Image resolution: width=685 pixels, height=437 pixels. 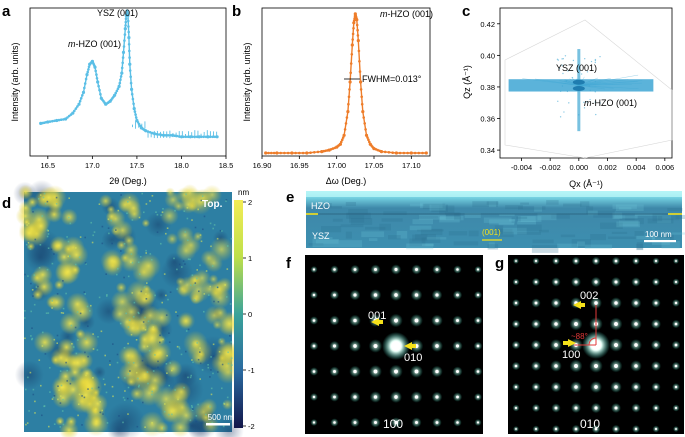 I want to click on panel-c-ysz-annotation: YSZ (001), so click(x=576, y=68).